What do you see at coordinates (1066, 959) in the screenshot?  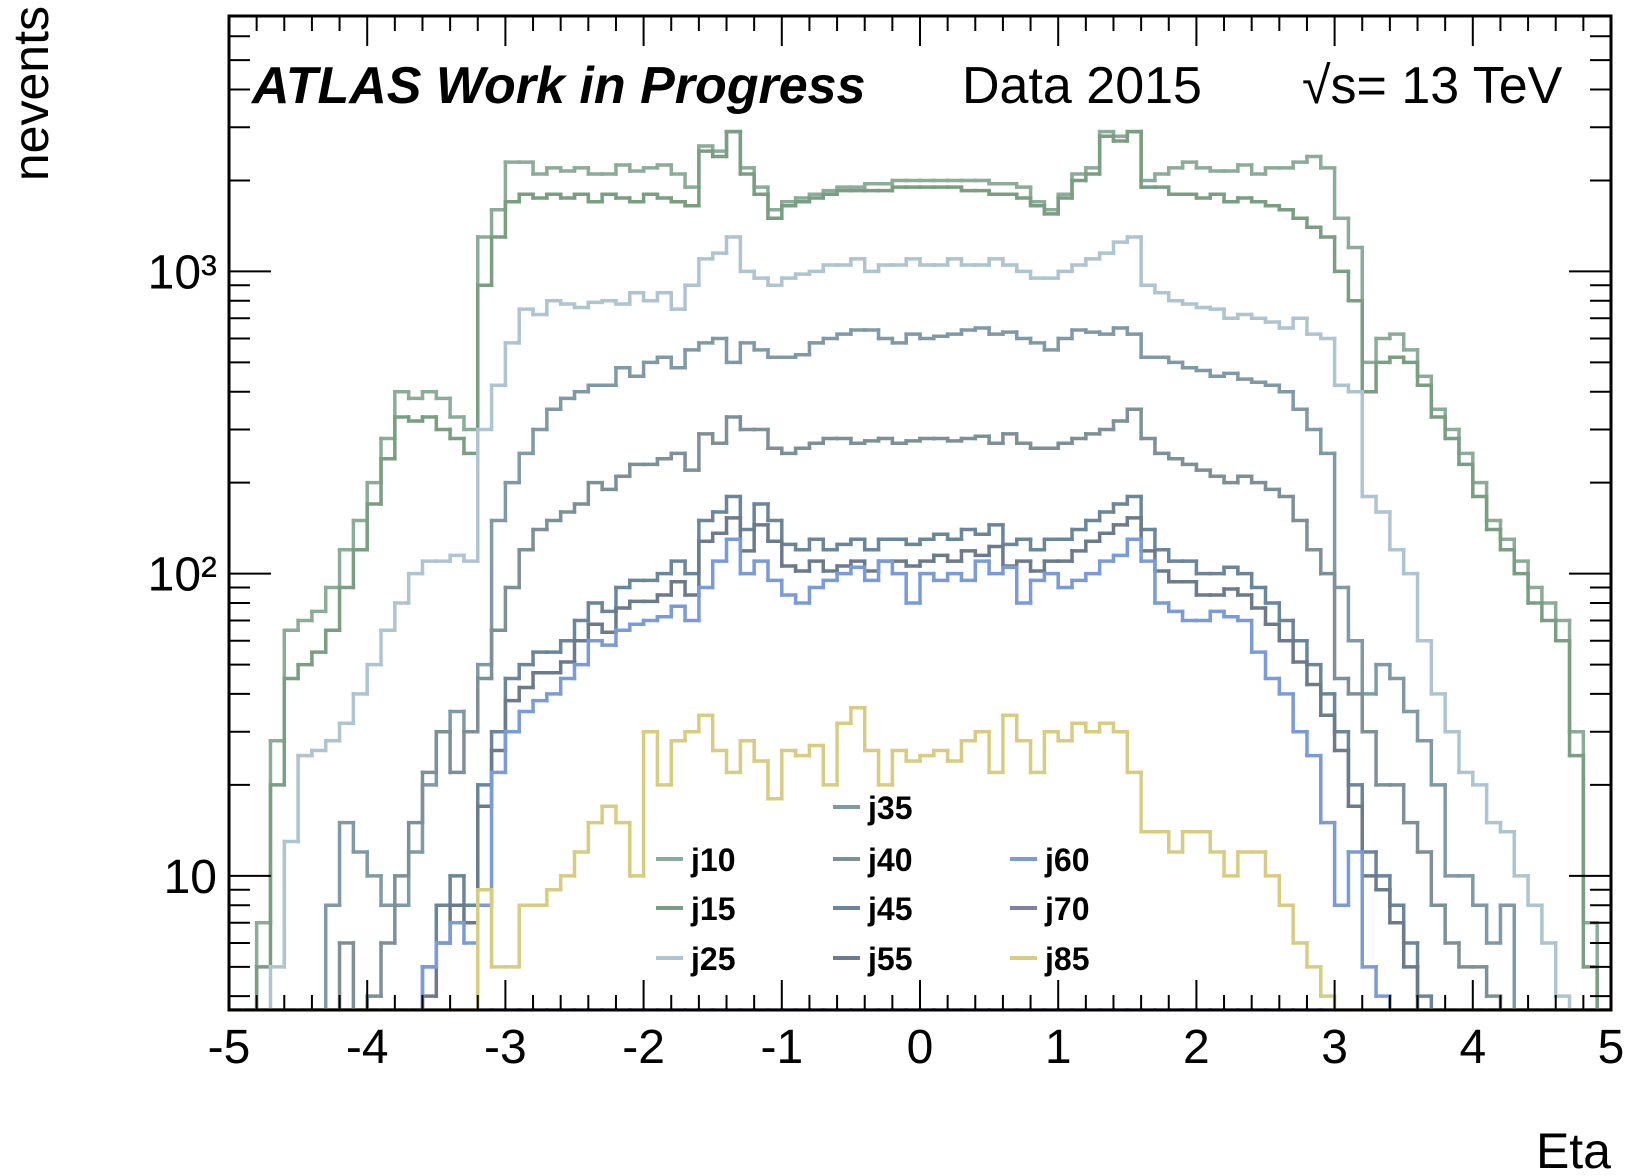 I see `legend-label: j85` at bounding box center [1066, 959].